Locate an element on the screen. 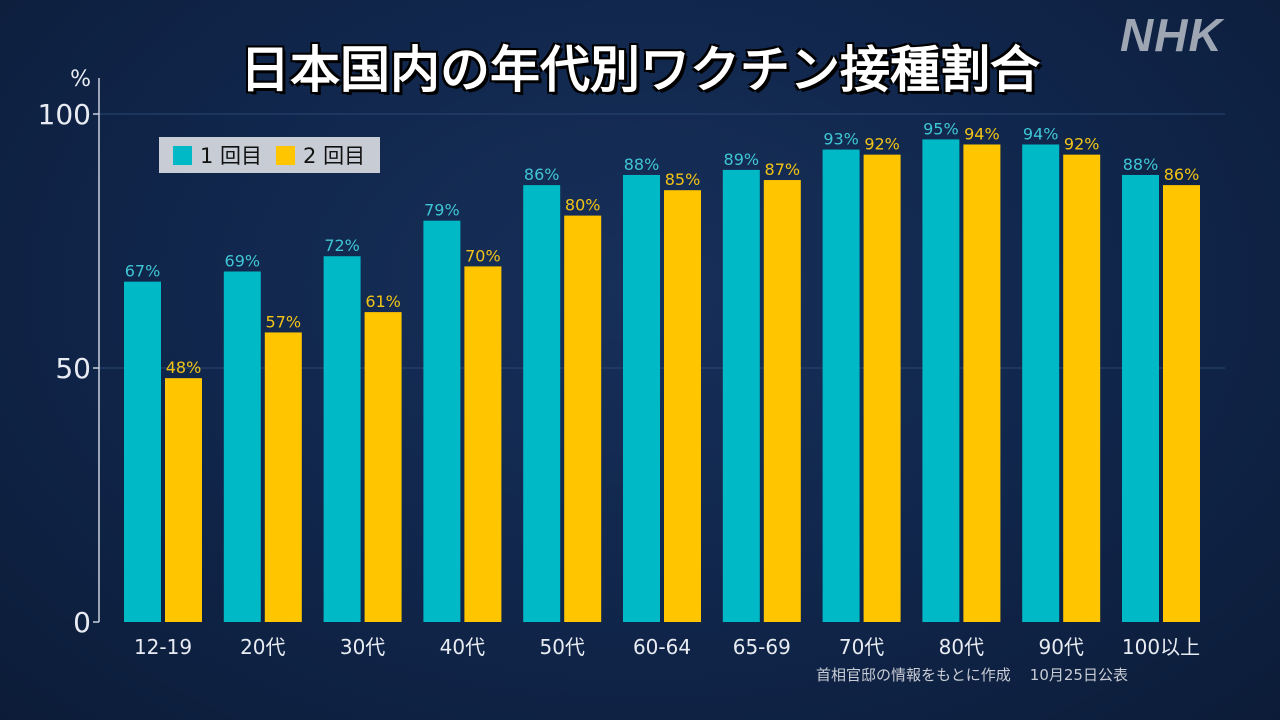  nhk-logo: NHK is located at coordinates (1171, 35).